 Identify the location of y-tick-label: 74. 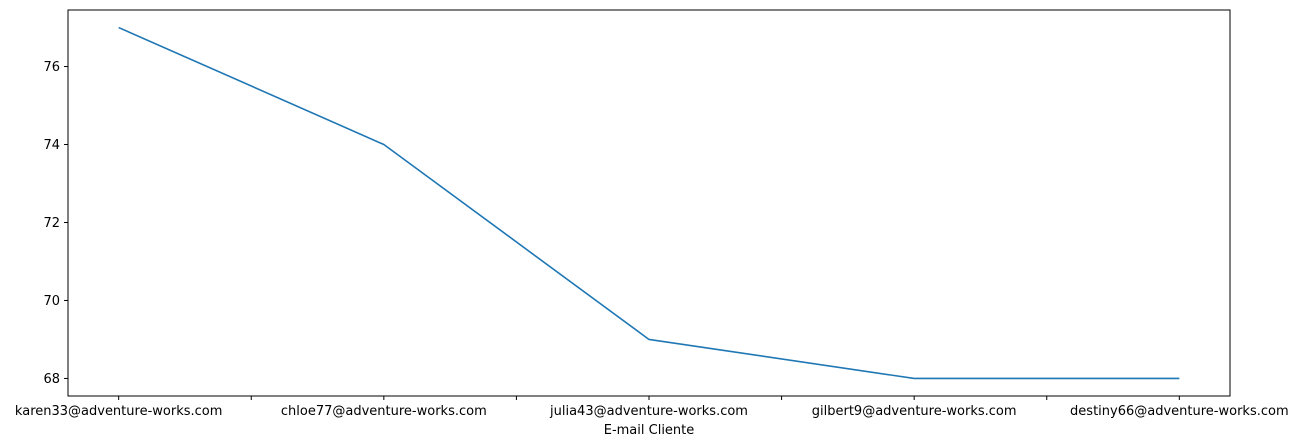
(51, 145).